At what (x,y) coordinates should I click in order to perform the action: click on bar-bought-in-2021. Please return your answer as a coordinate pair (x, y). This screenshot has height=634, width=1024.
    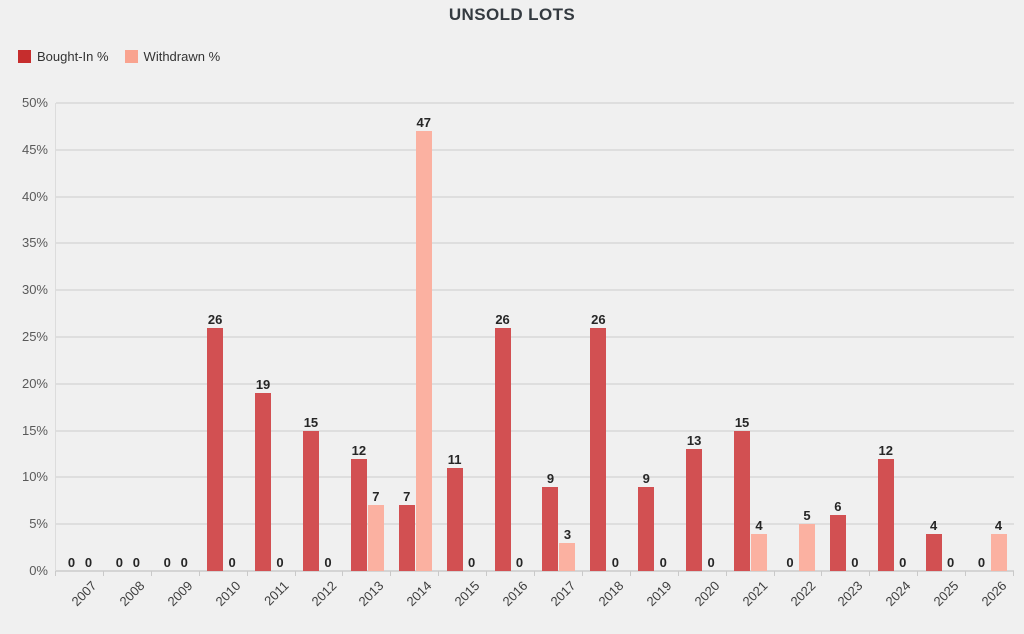
    Looking at the image, I should click on (742, 500).